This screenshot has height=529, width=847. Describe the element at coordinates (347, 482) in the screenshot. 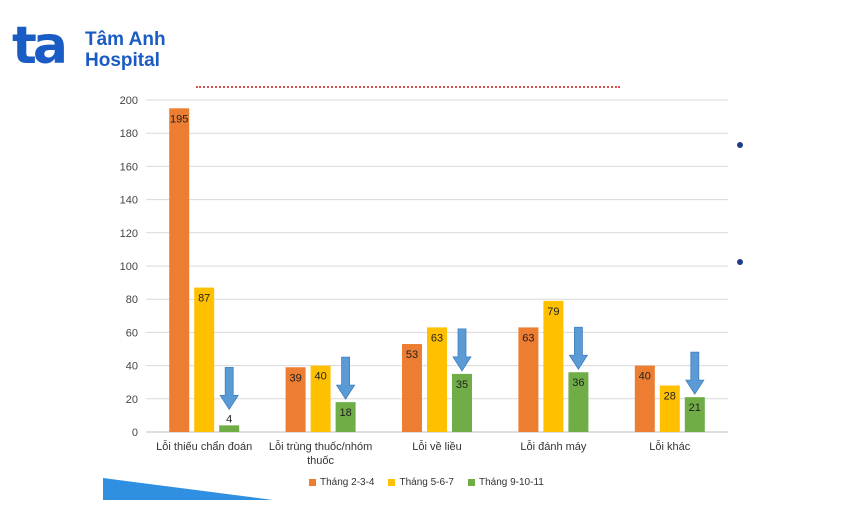

I see `legend-label: Tháng 2-3-4` at that location.